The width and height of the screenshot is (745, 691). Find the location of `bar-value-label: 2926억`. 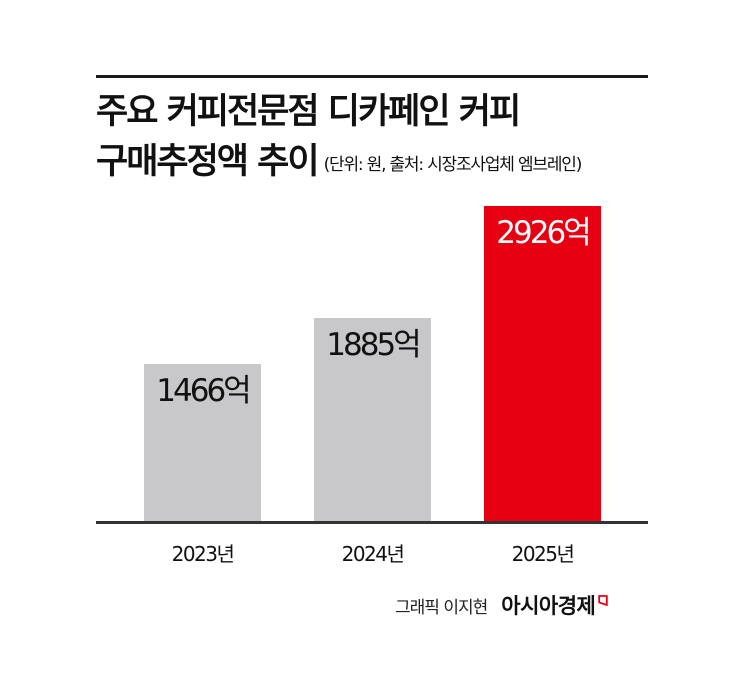

bar-value-label: 2926억 is located at coordinates (543, 233).